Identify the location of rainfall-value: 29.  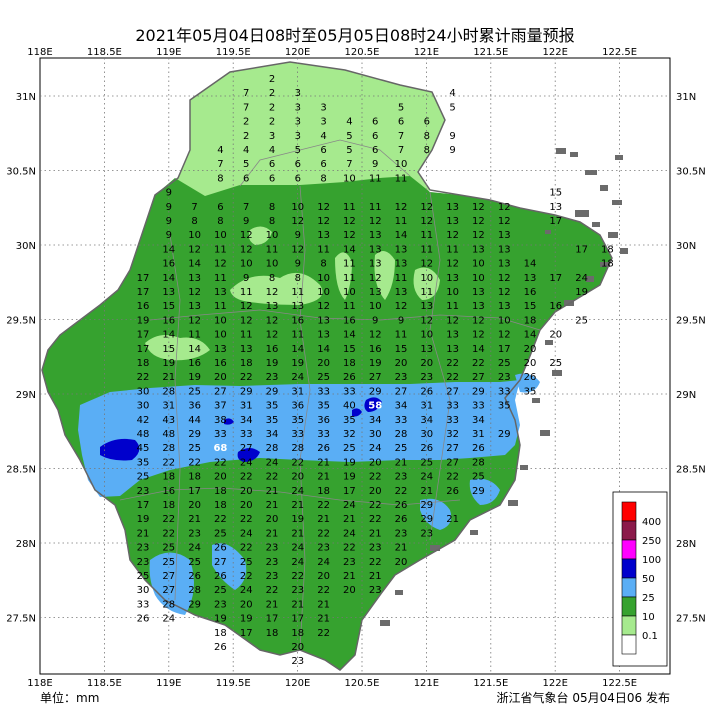
(194, 434).